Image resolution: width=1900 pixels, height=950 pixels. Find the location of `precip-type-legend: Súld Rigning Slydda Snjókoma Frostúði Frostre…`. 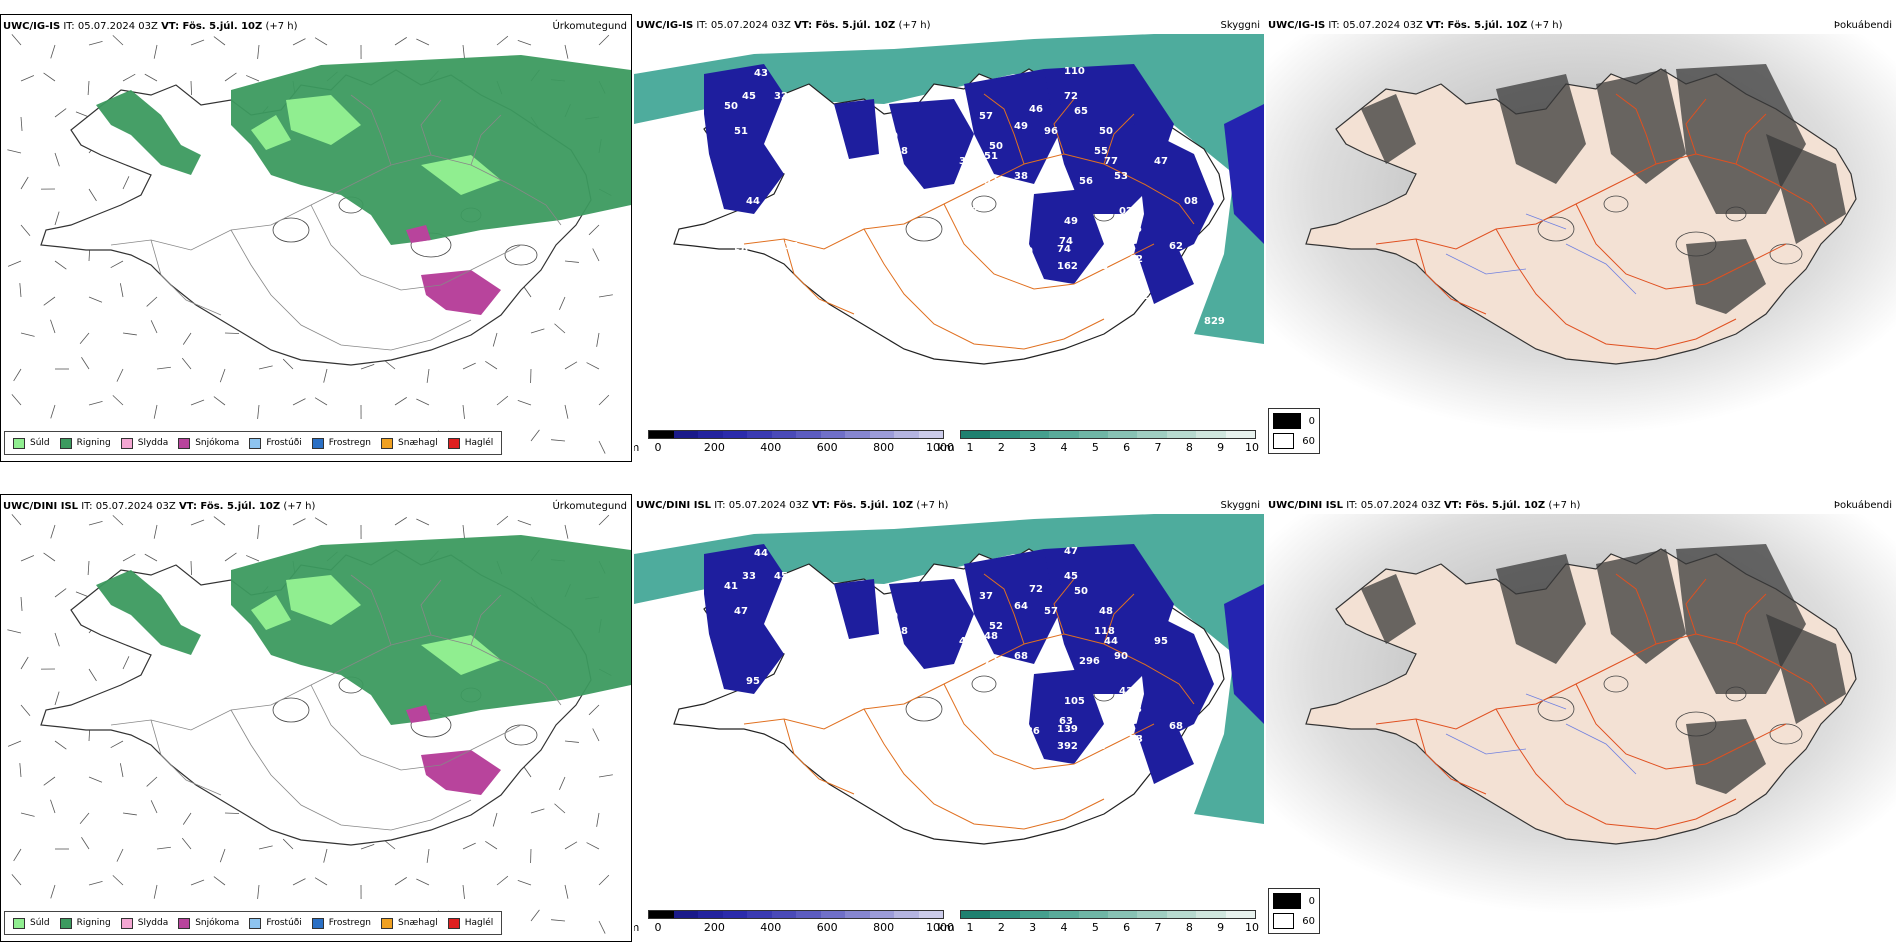

precip-type-legend: Súld Rigning Slydda Snjókoma Frostúði Frostre… is located at coordinates (253, 443).